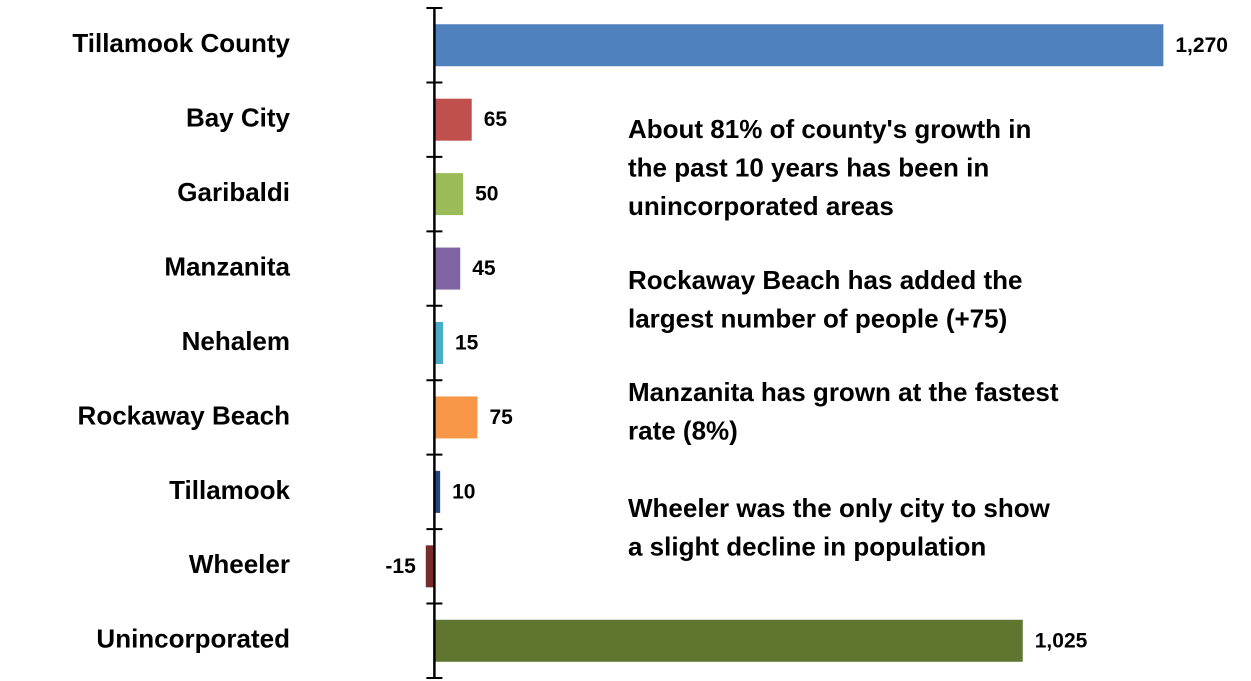 This screenshot has width=1251, height=681. What do you see at coordinates (1061, 640) in the screenshot?
I see `data-label: 1,025` at bounding box center [1061, 640].